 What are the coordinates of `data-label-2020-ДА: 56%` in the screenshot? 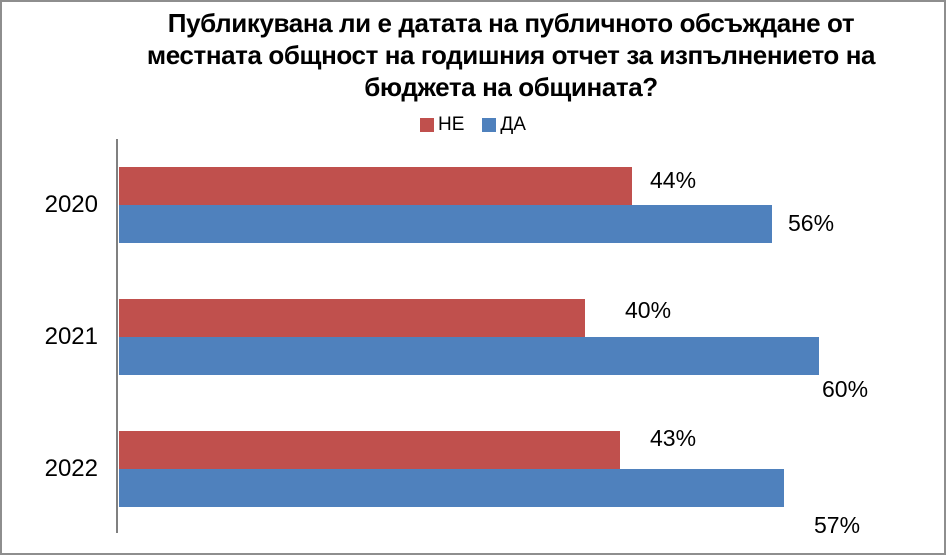 It's located at (811, 223).